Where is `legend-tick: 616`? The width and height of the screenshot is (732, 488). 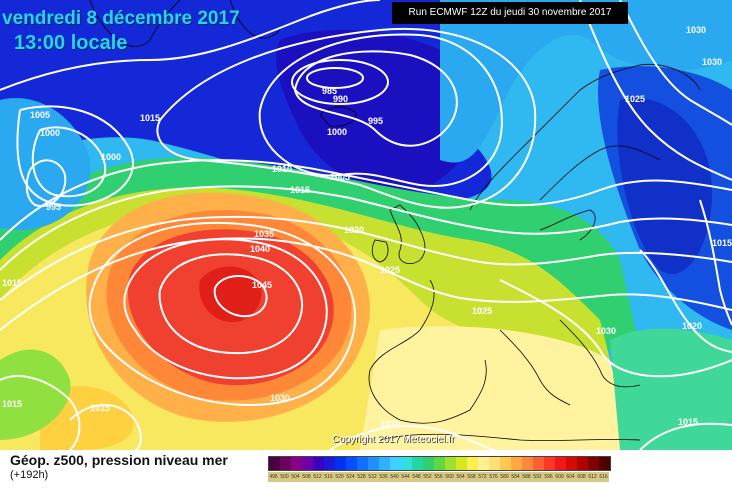 legend-tick: 616 is located at coordinates (603, 477).